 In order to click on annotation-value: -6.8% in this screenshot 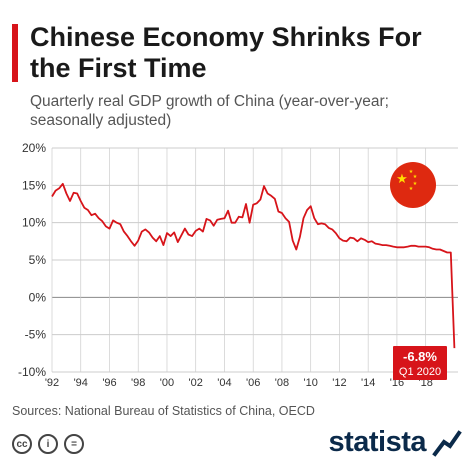, I will do `click(420, 356)`.